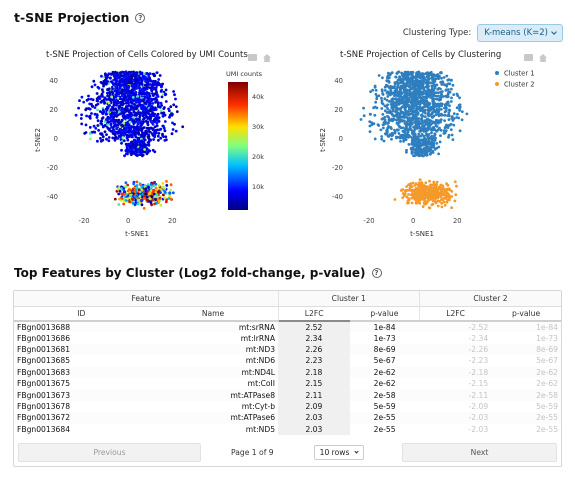  What do you see at coordinates (313, 314) in the screenshot?
I see `col-c1-l2fc: L2FC` at bounding box center [313, 314].